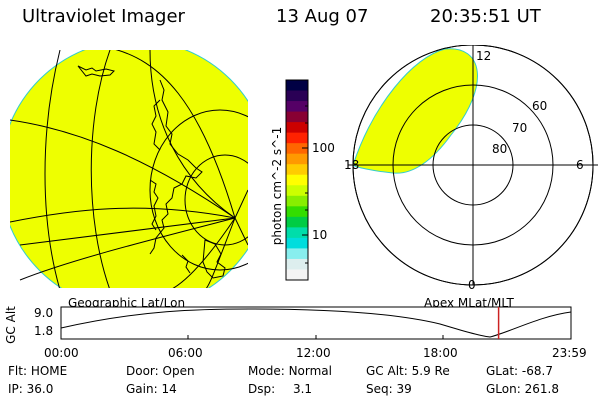  Describe the element at coordinates (142, 389) in the screenshot. I see `gain-label: Gain:` at that location.